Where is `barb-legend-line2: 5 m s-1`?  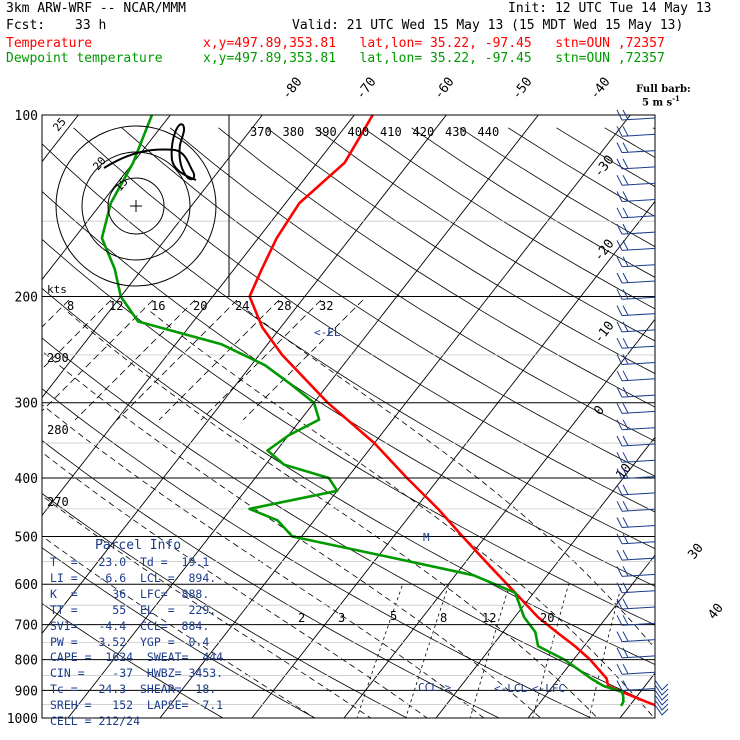 barb-legend-line2: 5 m s-1 is located at coordinates (661, 101).